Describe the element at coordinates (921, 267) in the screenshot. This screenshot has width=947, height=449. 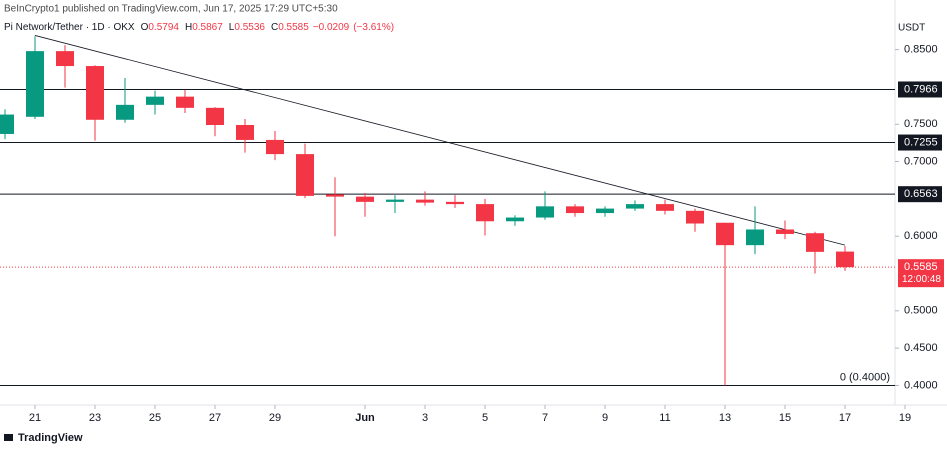
I see `last-price-label: 0.5585` at that location.